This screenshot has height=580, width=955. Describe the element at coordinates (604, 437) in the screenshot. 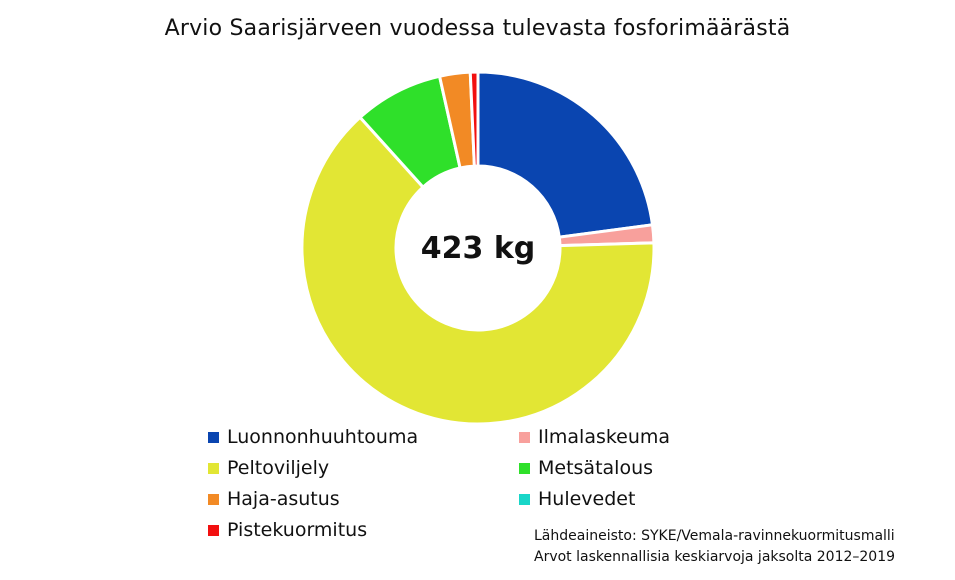

I see `legend-label: Ilmalaskeuma` at that location.